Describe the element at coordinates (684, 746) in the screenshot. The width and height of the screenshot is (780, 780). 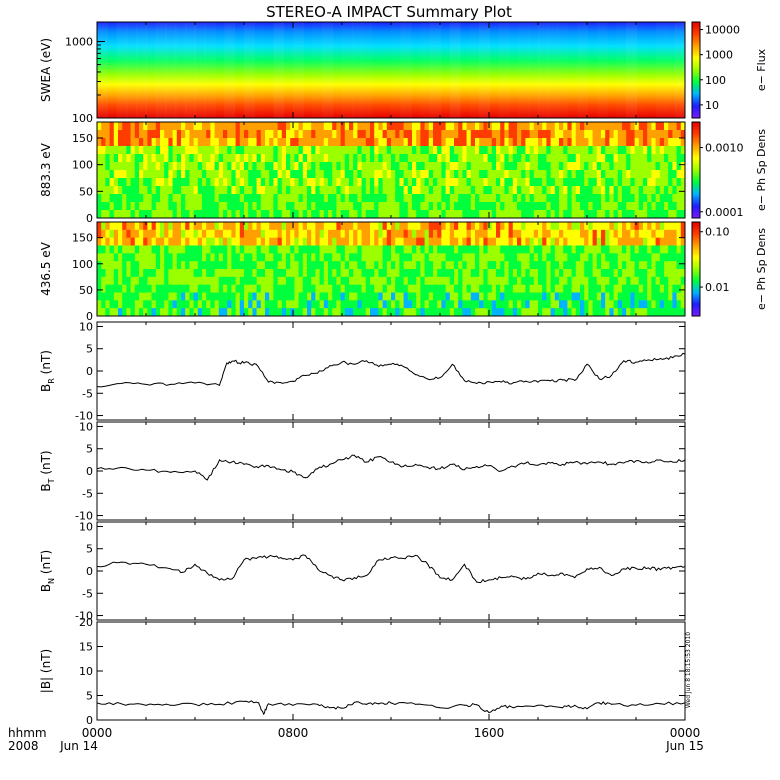
I see `footer-date-right: Jun 15` at that location.